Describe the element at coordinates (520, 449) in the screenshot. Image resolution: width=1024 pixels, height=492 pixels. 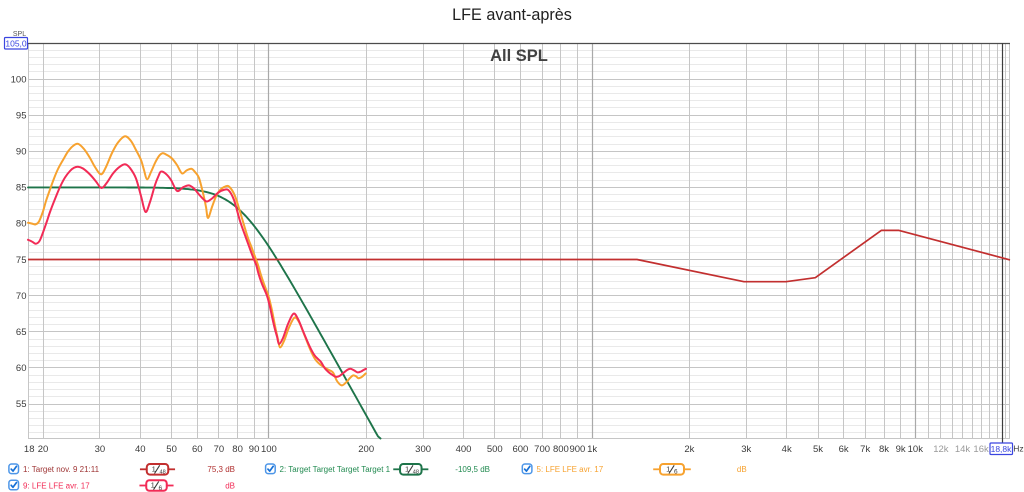
I see `svg-text: 600` at that location.